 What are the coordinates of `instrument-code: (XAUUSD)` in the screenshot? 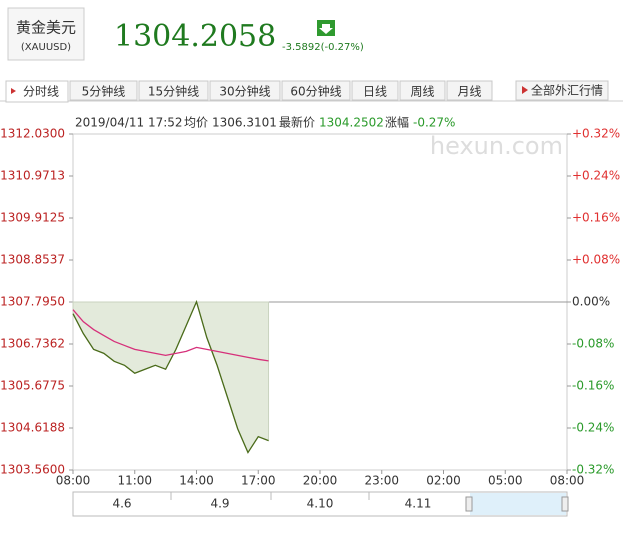 It's located at (46, 47).